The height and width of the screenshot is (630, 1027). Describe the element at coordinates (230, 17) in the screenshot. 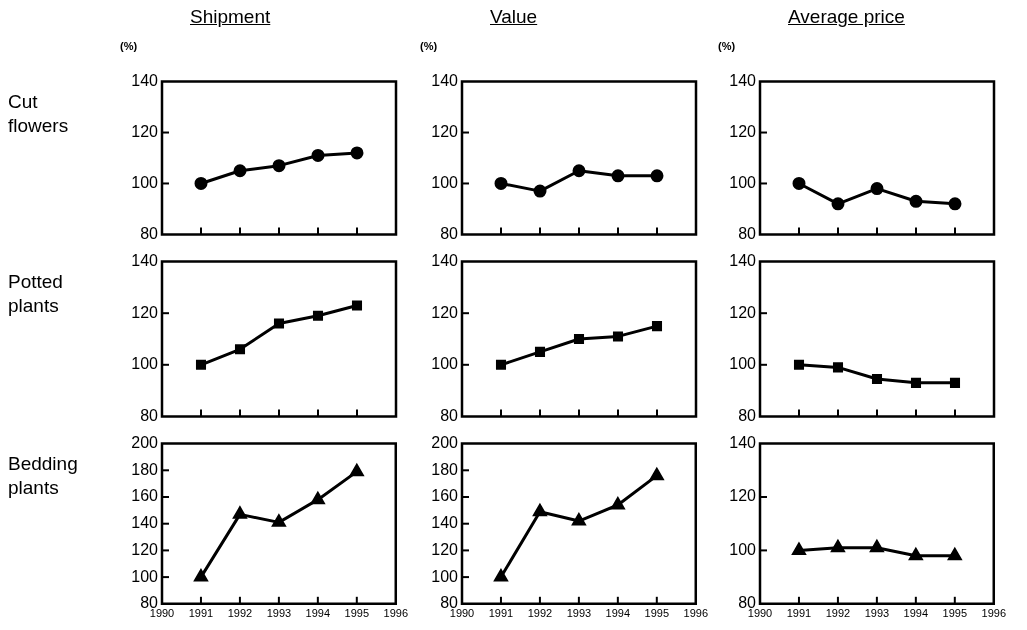

I see `chart-title: Shipment` at that location.